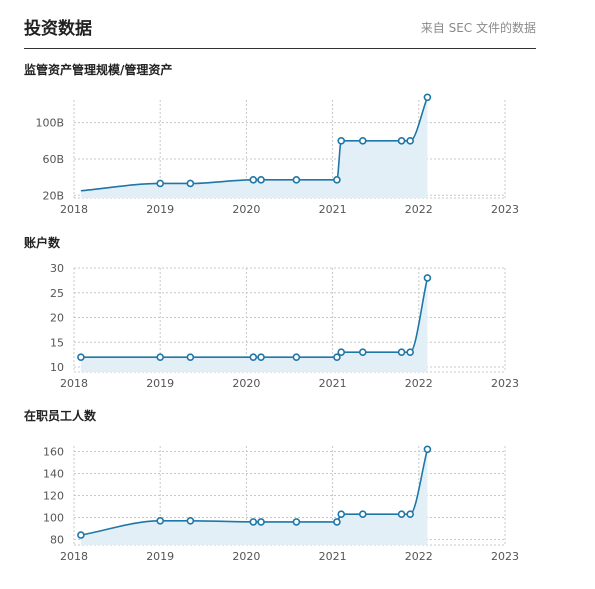  What do you see at coordinates (57, 342) in the screenshot?
I see `y-tick-label: 15` at bounding box center [57, 342].